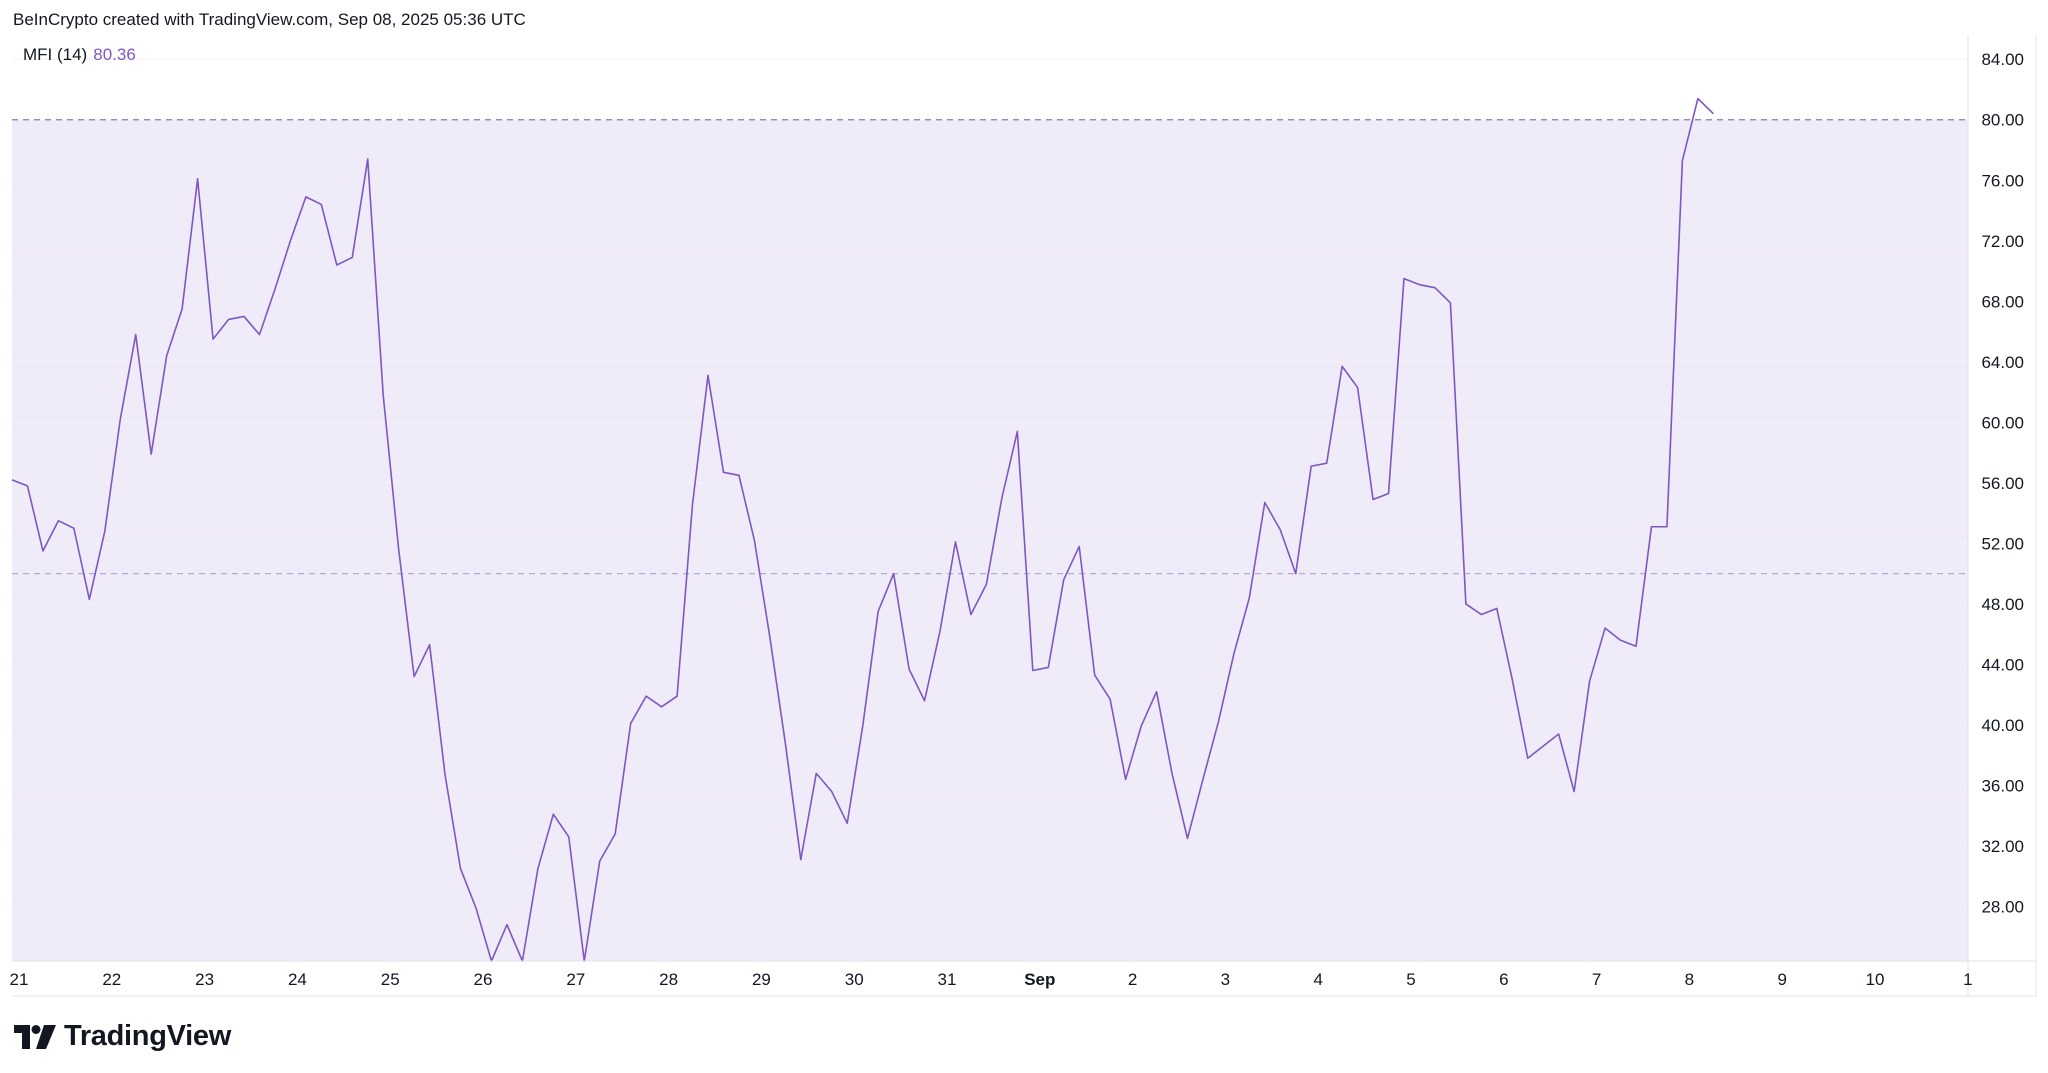 This screenshot has width=2048, height=1073. I want to click on x-tick-label: 5, so click(1410, 979).